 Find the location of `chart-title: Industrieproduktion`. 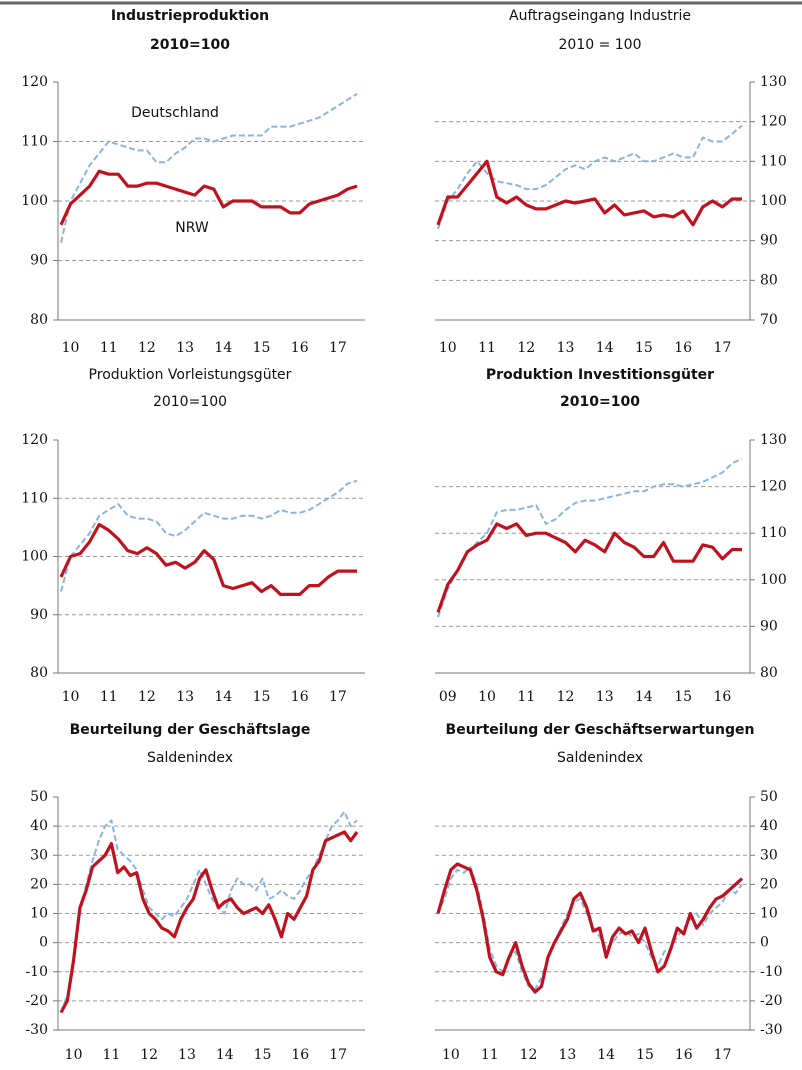

chart-title: Industrieproduktion is located at coordinates (190, 16).